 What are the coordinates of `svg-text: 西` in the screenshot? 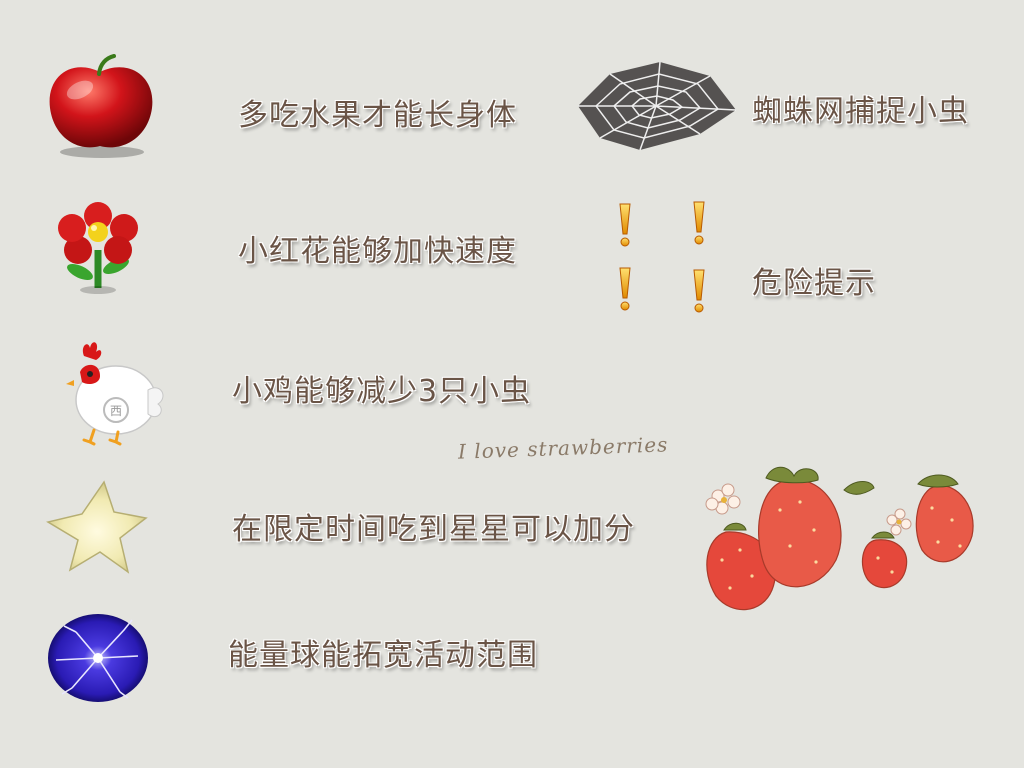 It's located at (116, 411).